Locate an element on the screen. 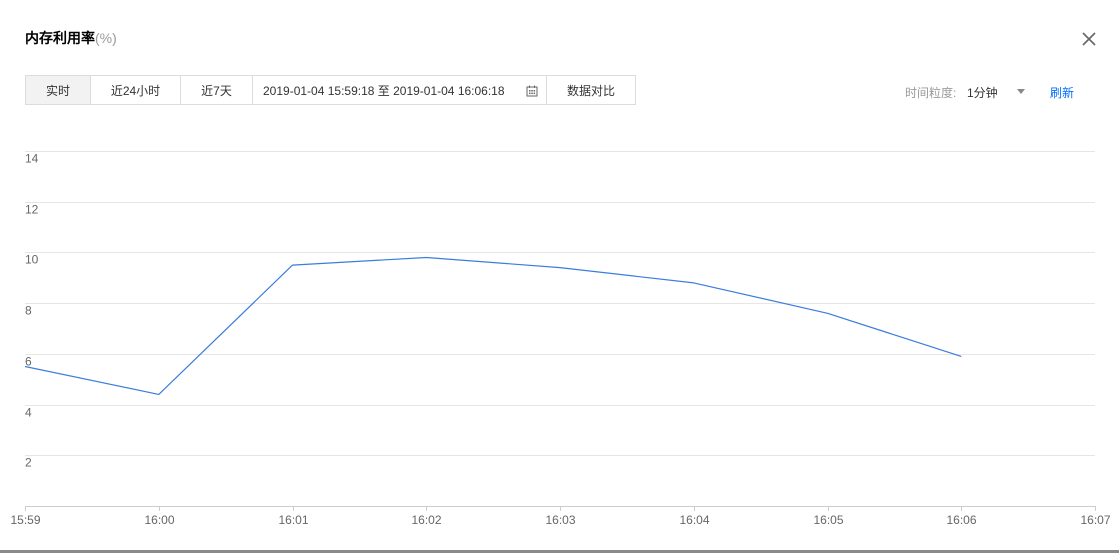  x-tick-label: 16:02 is located at coordinates (426, 520).